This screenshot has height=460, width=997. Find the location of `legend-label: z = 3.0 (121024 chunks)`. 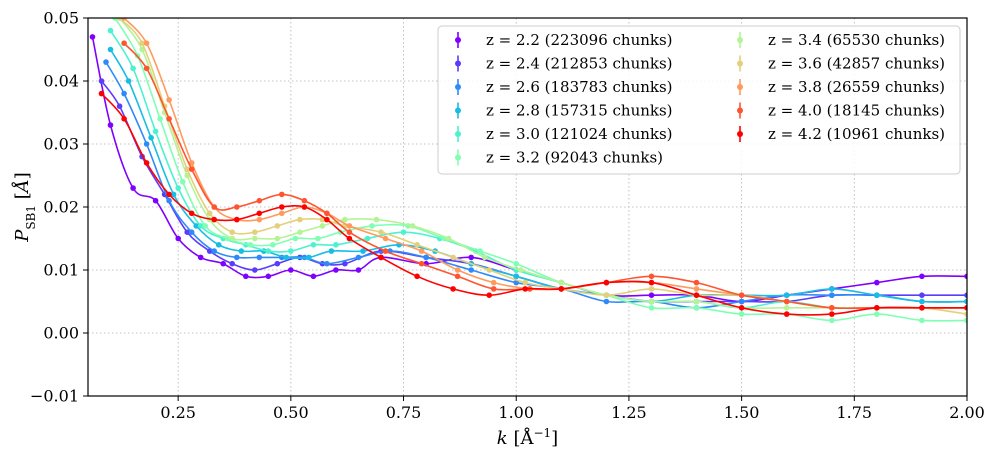

legend-label: z = 3.0 (121024 chunks) is located at coordinates (579, 134).